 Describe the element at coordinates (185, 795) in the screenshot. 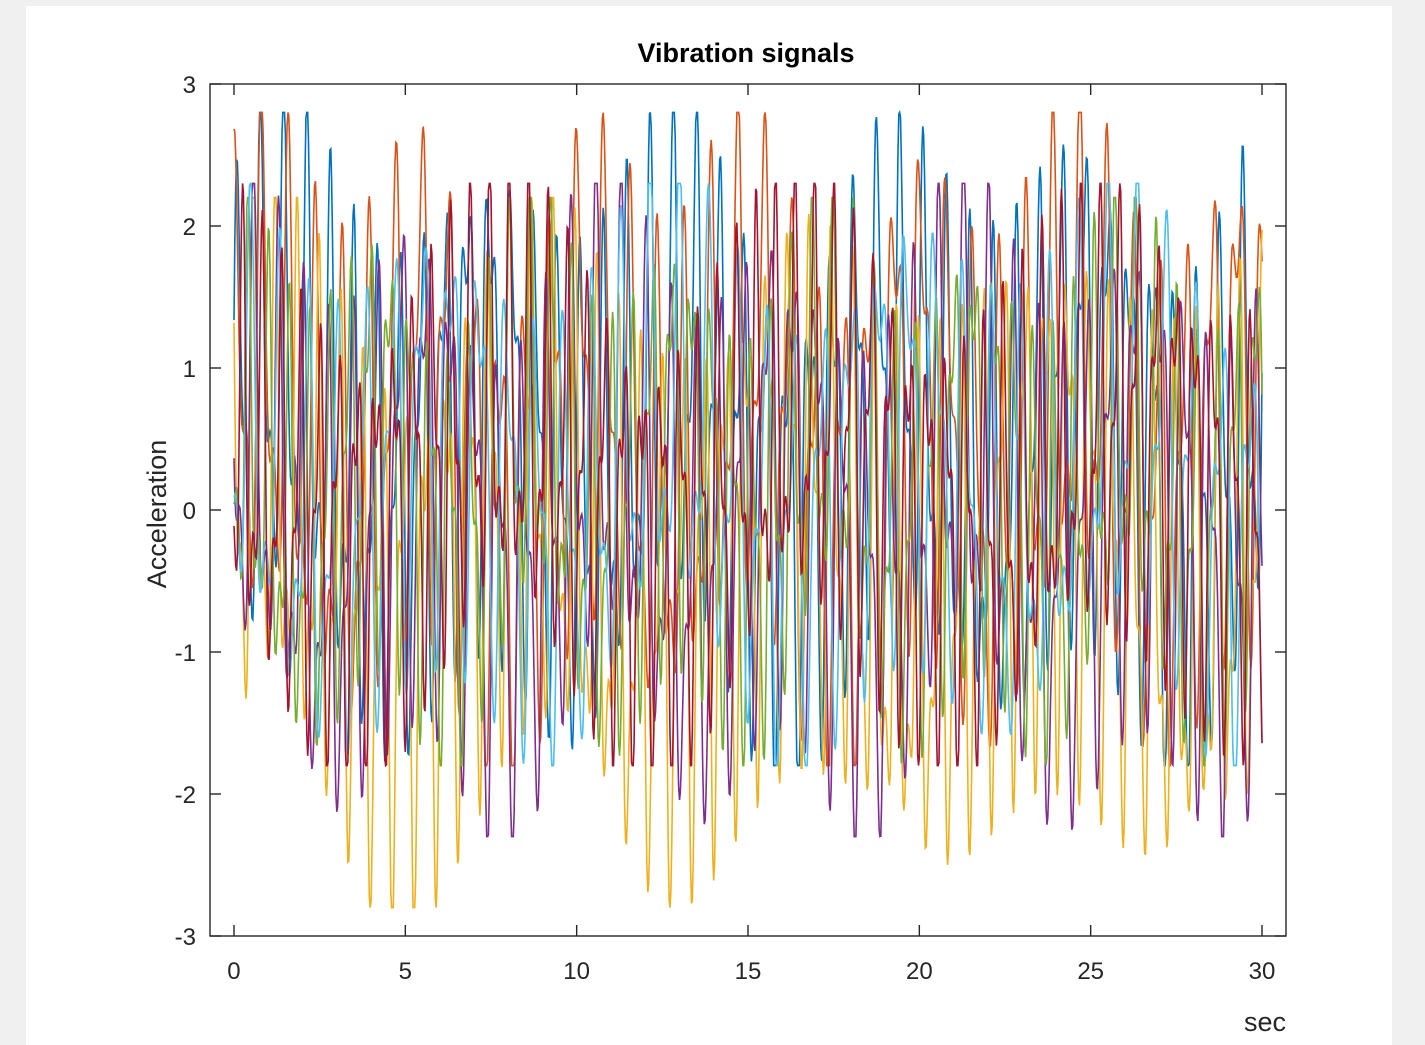

I see `y-tick-label: -2` at that location.